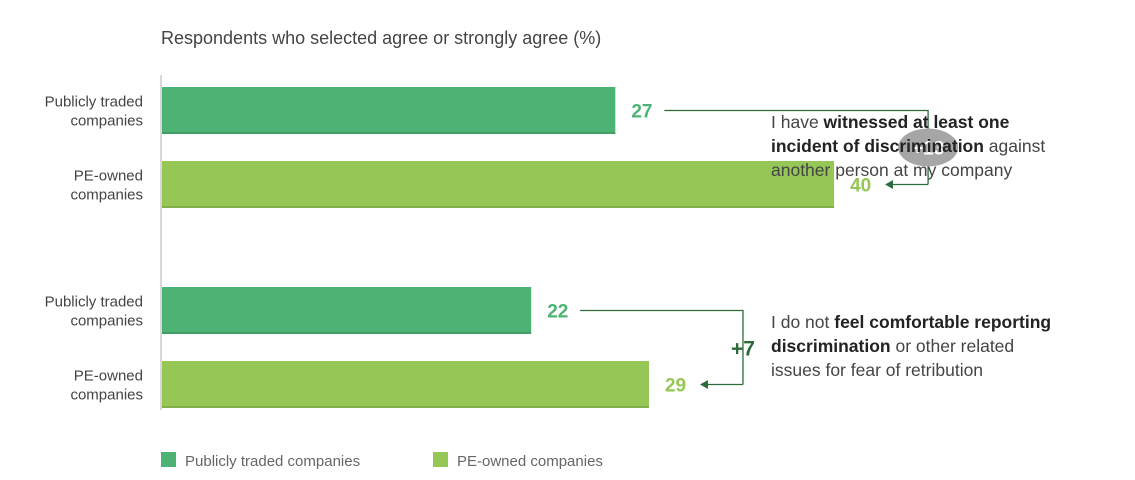 The height and width of the screenshot is (480, 1135). Describe the element at coordinates (168, 459) in the screenshot. I see `legend-swatch-publicly` at that location.